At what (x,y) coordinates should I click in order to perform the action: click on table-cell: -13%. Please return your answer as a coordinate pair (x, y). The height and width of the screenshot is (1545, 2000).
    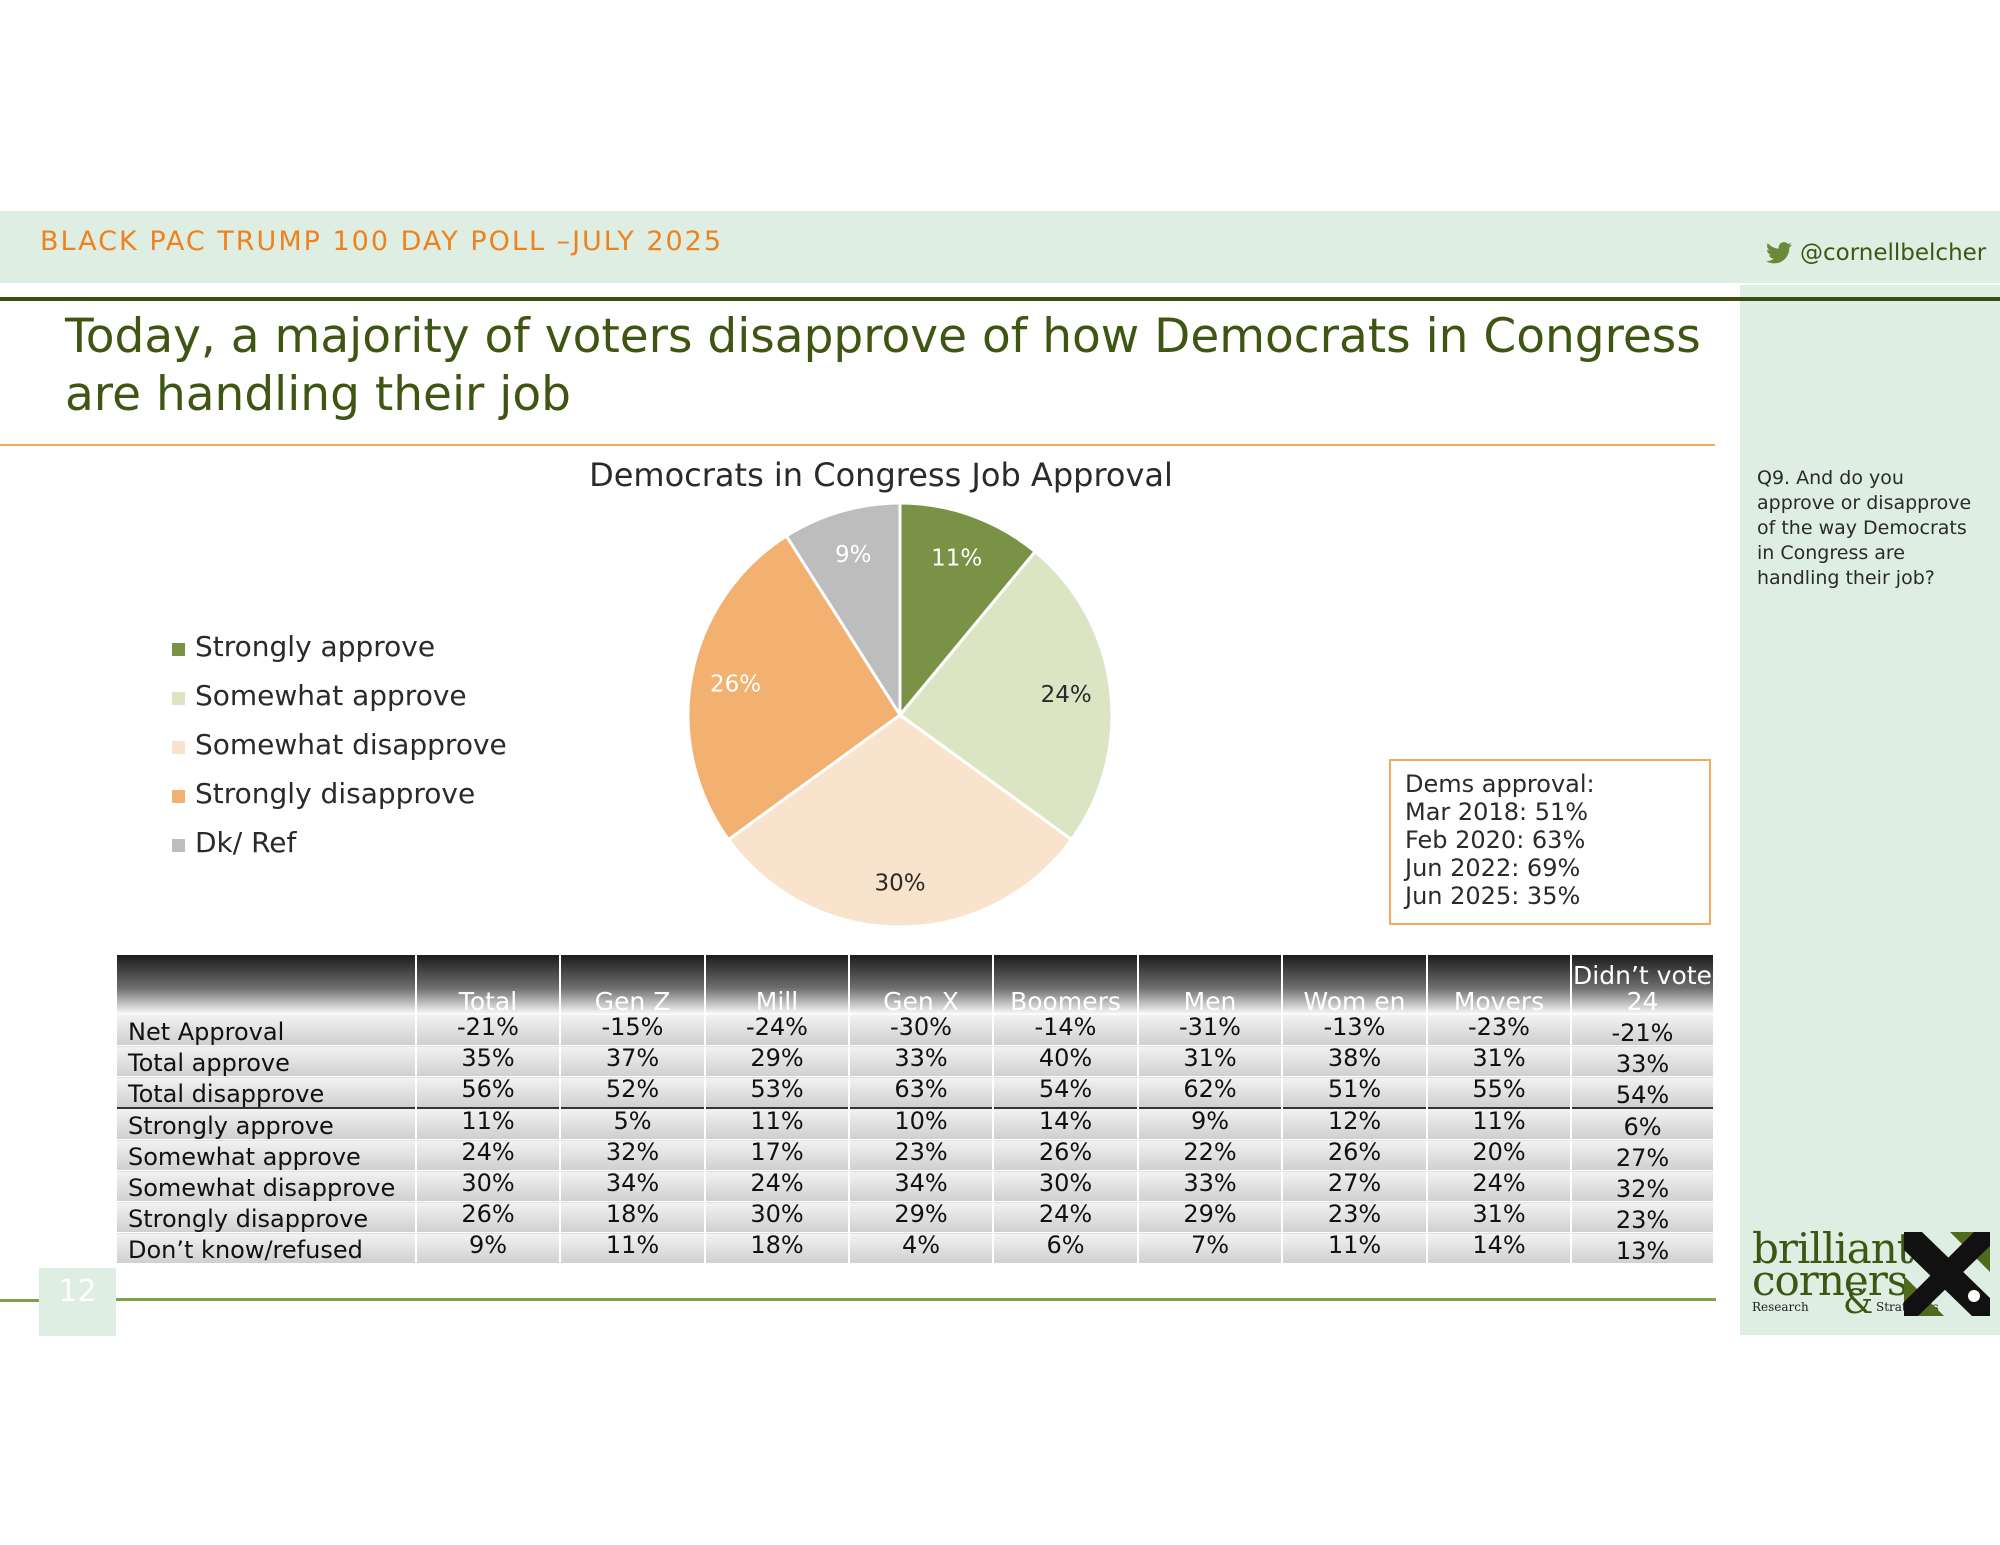
    Looking at the image, I should click on (1355, 1030).